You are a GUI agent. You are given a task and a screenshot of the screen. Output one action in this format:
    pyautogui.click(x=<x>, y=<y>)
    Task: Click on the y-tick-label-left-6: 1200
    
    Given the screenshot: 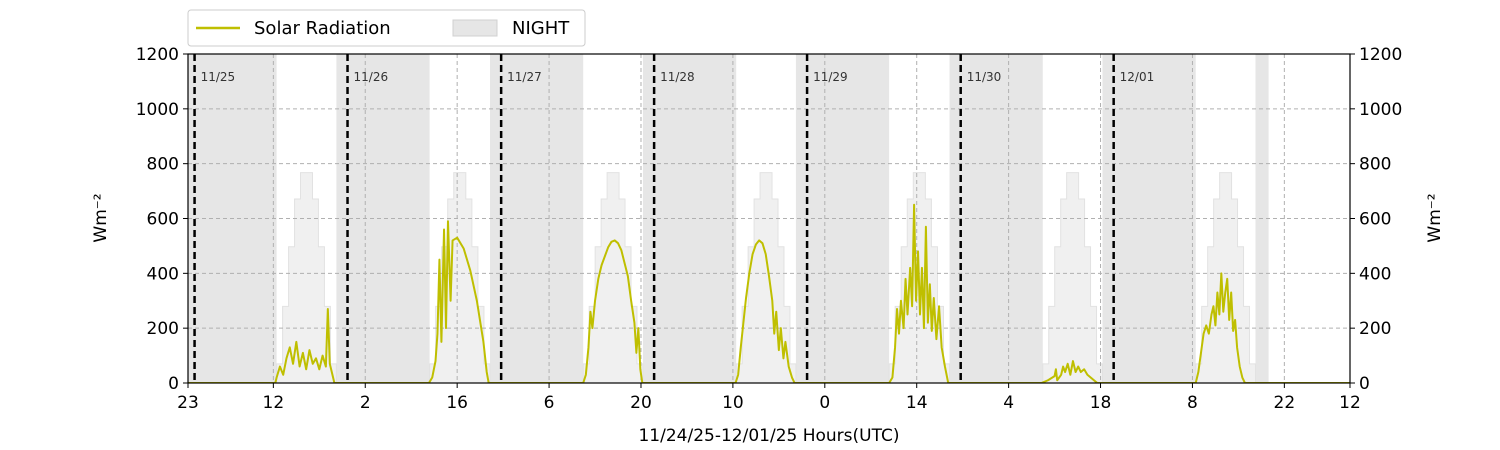 What is the action you would take?
    pyautogui.click(x=157, y=55)
    